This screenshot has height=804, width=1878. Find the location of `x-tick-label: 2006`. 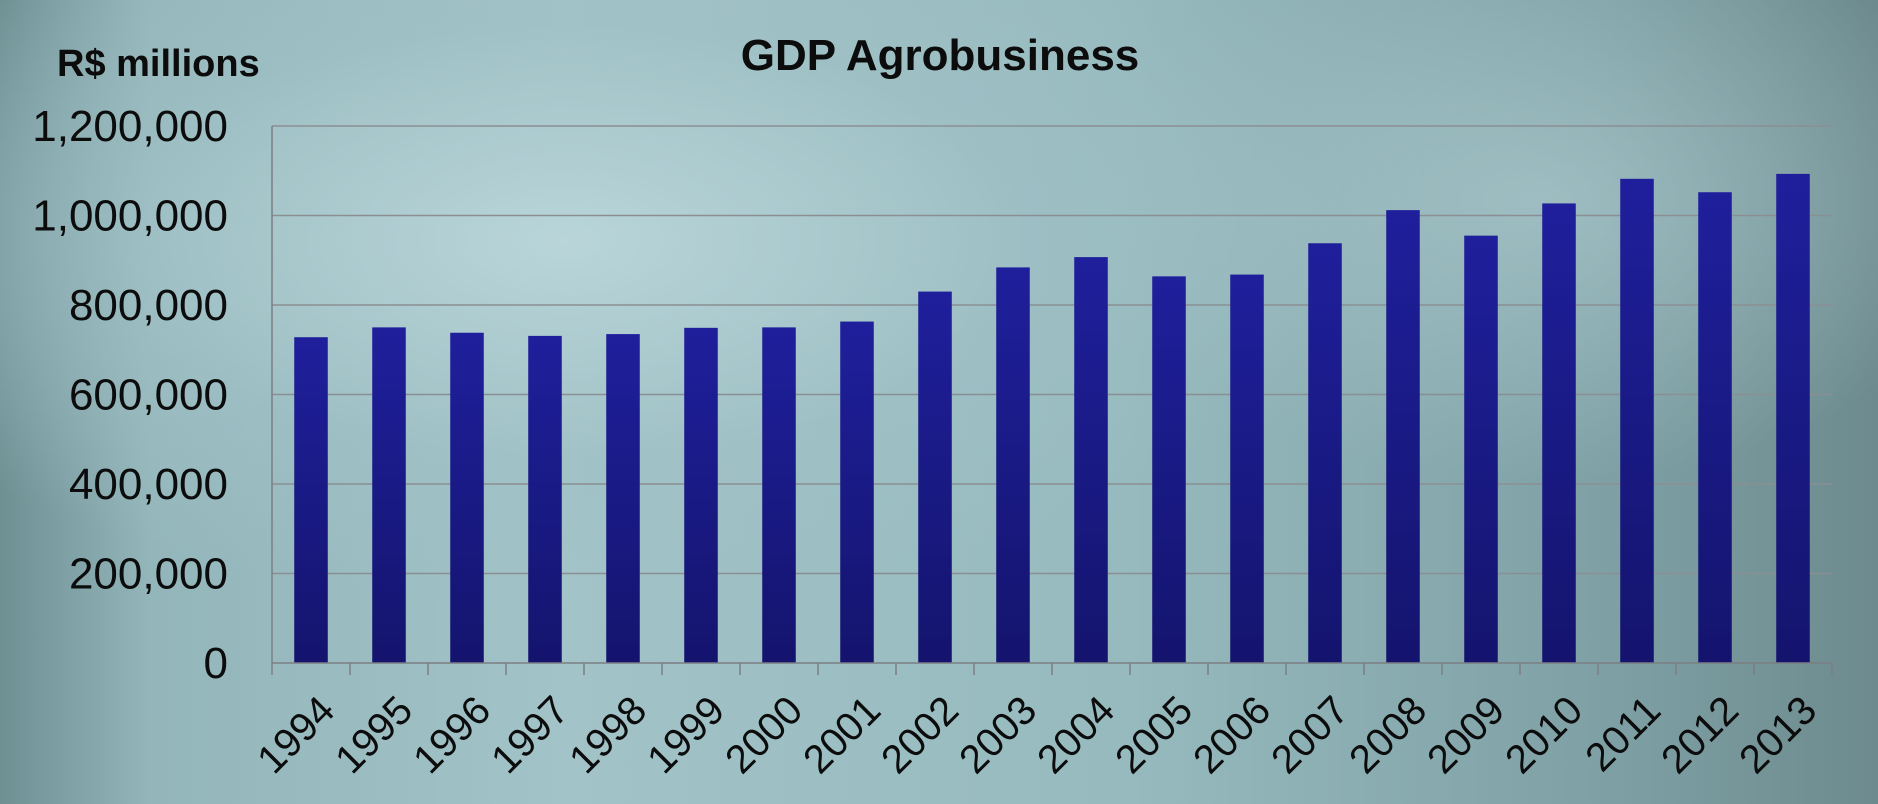

x-tick-label: 2006 is located at coordinates (1232, 735).